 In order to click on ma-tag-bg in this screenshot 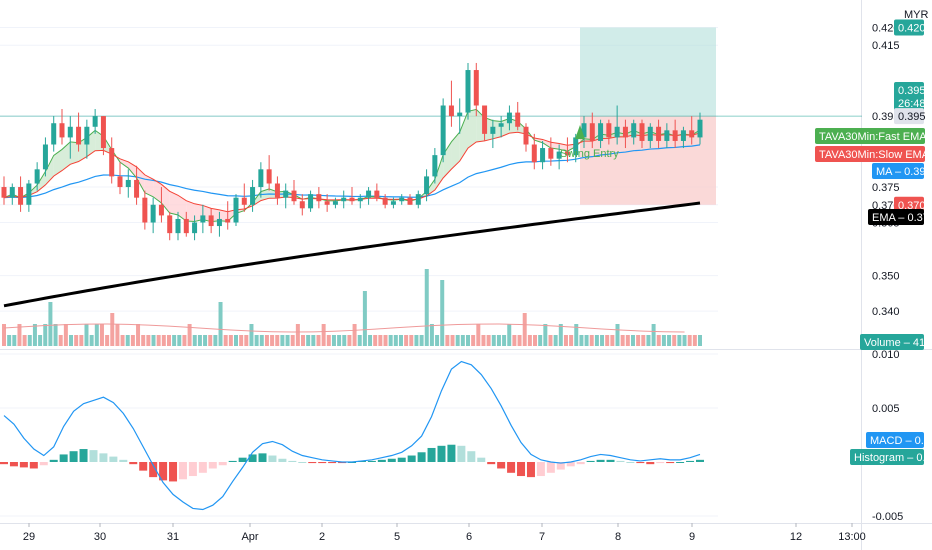, I will do `click(898, 171)`.